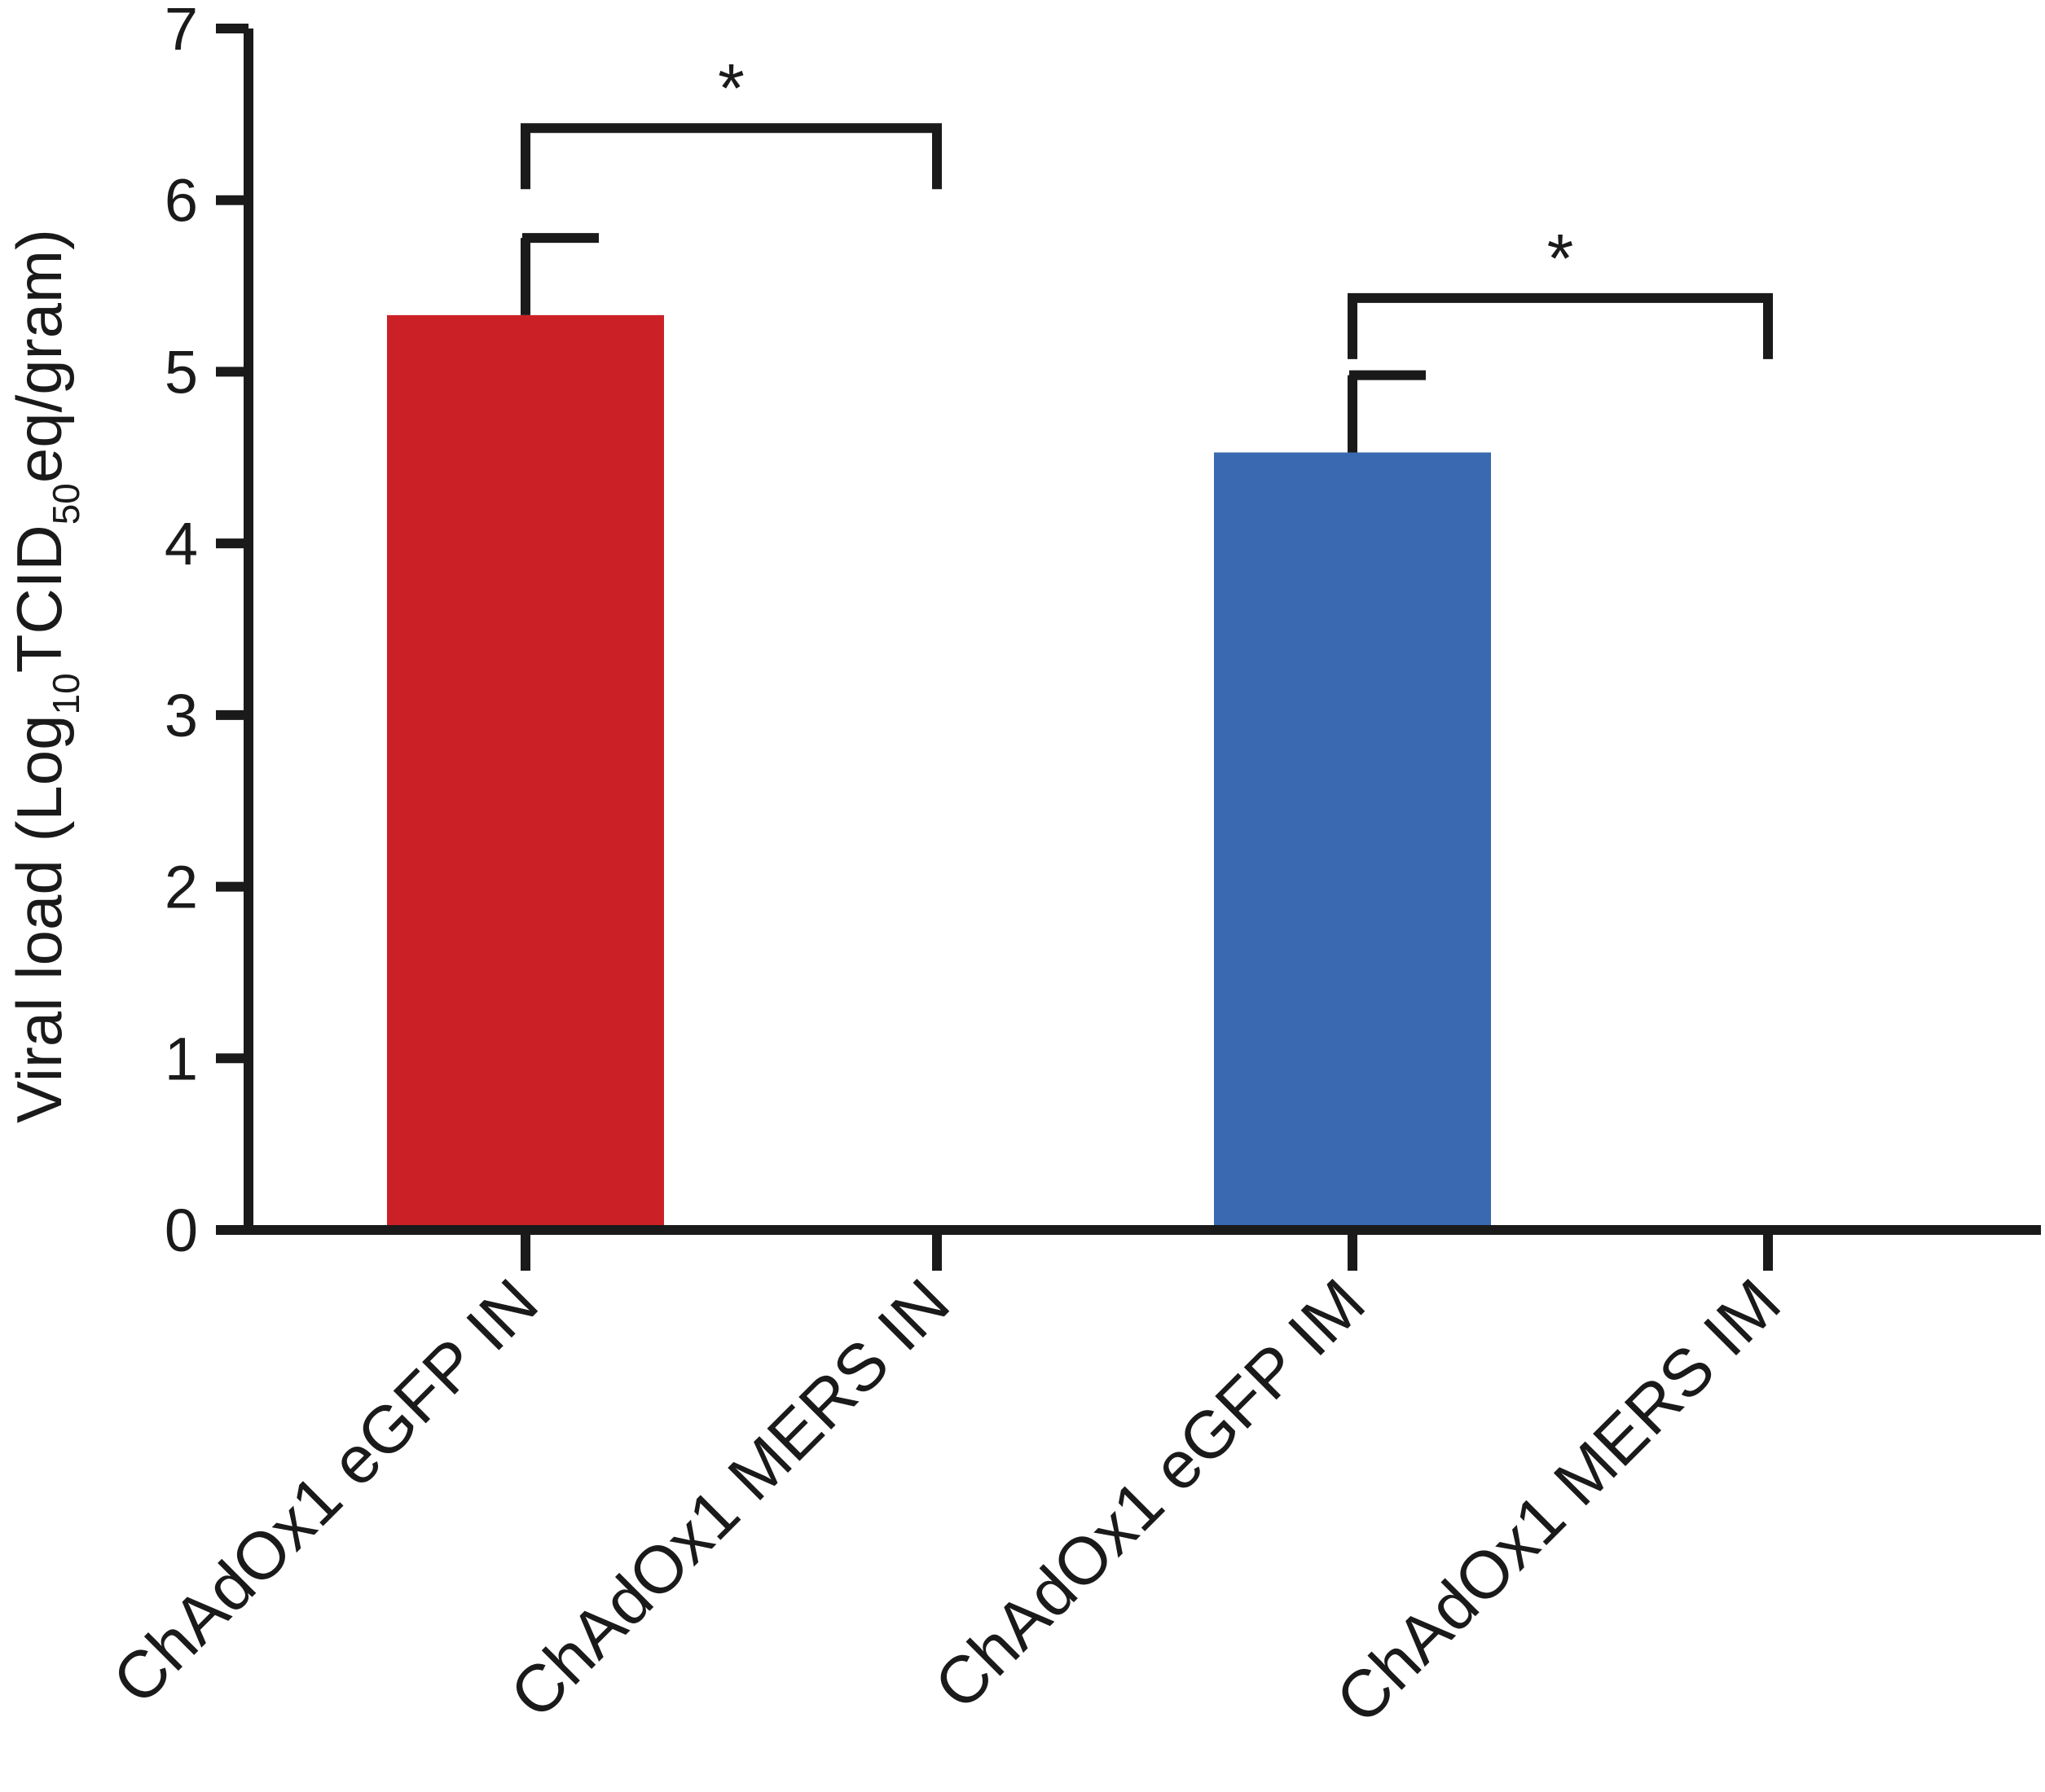  What do you see at coordinates (39, 356) in the screenshot?
I see `y-axis-label-suffix: eq/gram)` at bounding box center [39, 356].